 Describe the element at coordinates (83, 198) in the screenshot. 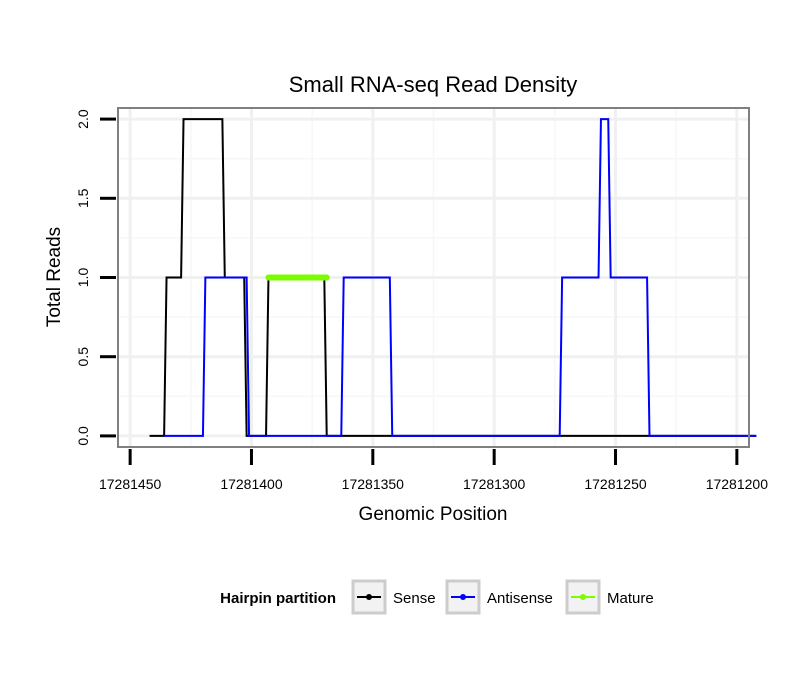

I see `y-tick-label: 1.5` at that location.